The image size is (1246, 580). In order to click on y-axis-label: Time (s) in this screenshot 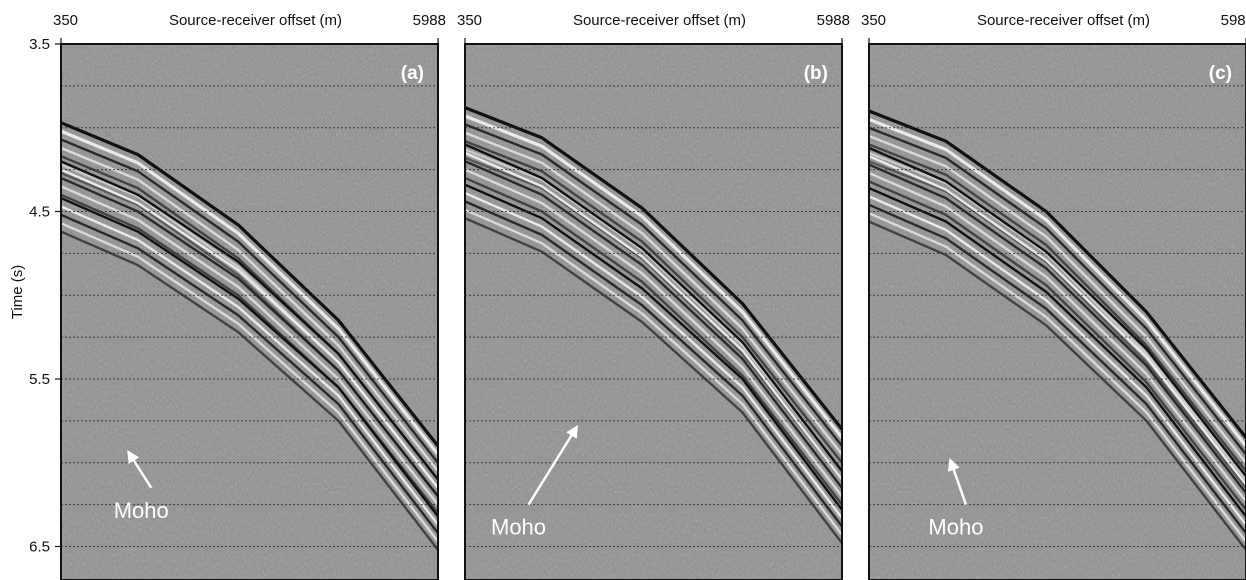, I will do `click(17, 292)`.